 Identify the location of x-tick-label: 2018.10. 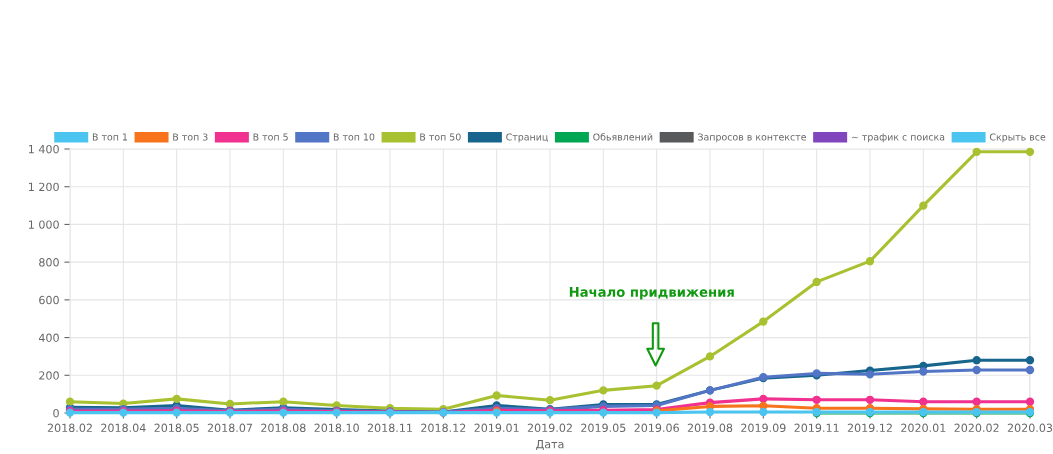
(336, 428).